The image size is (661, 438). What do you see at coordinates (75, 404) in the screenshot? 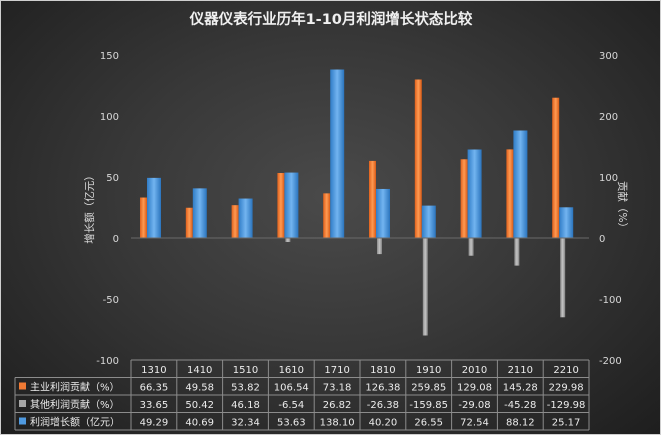
I see `legend-label: 其他利润贡献（%）` at bounding box center [75, 404].